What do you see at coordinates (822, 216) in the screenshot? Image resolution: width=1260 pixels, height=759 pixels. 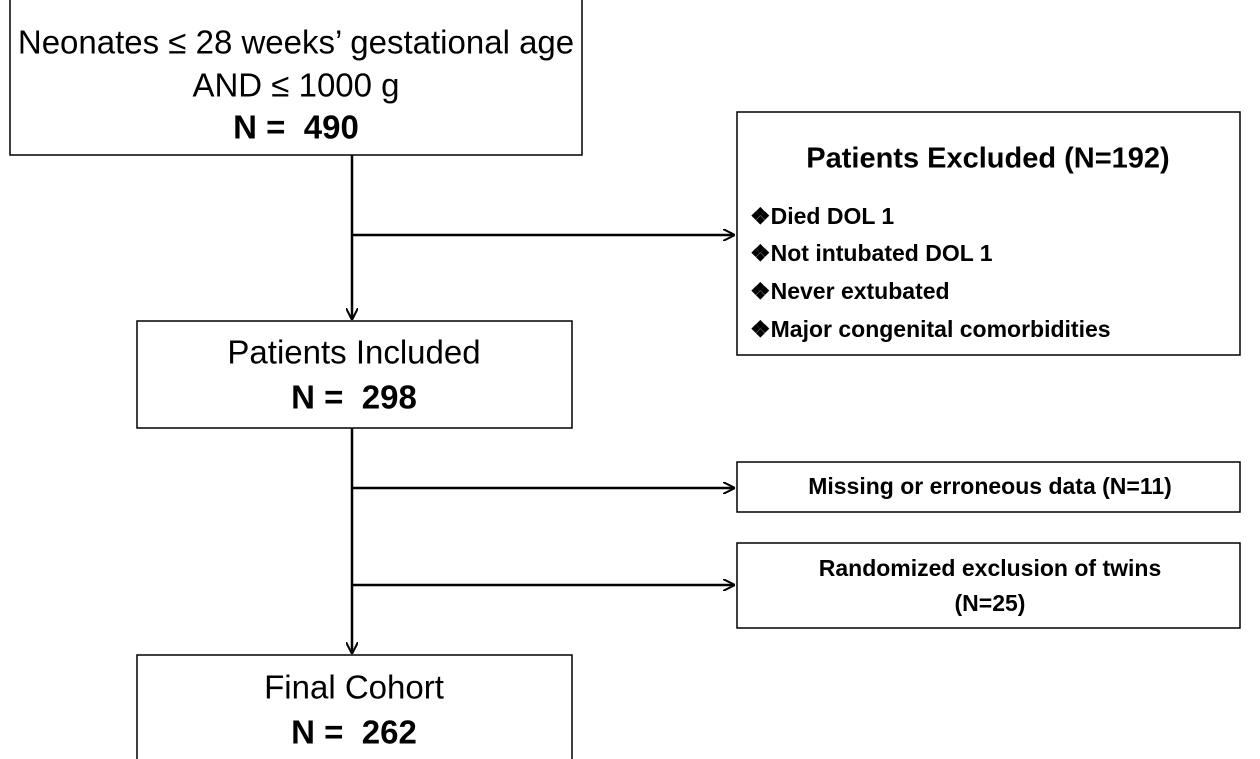 I see `list-item: ❖Died DOL 1` at bounding box center [822, 216].